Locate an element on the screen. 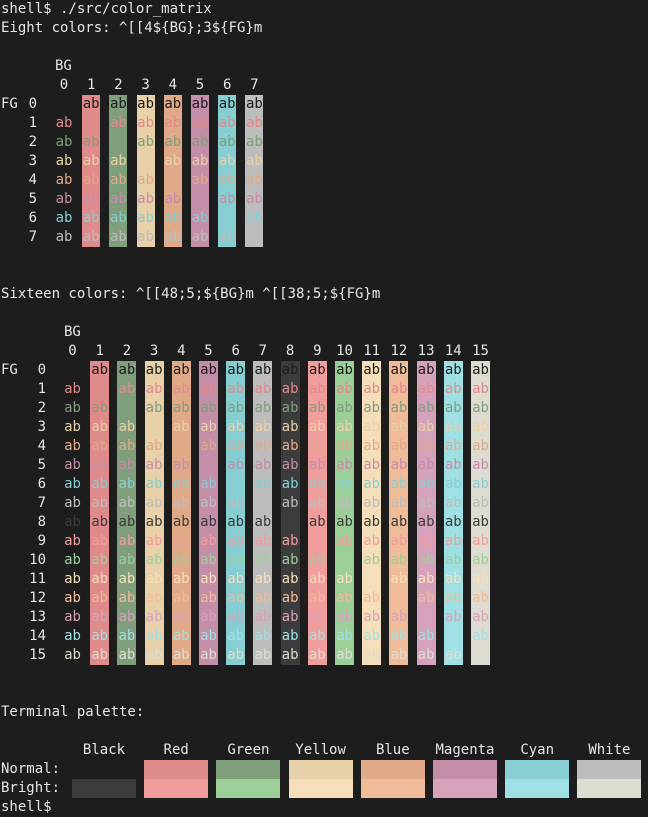 The width and height of the screenshot is (648, 817). palette-name-1: Red is located at coordinates (176, 750).